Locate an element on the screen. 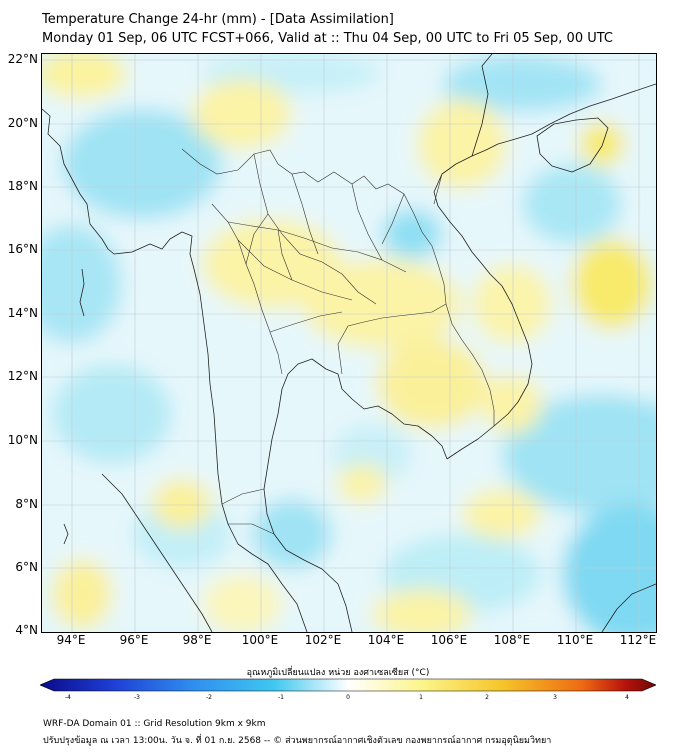  lon-label-102e: 102°E is located at coordinates (323, 640).